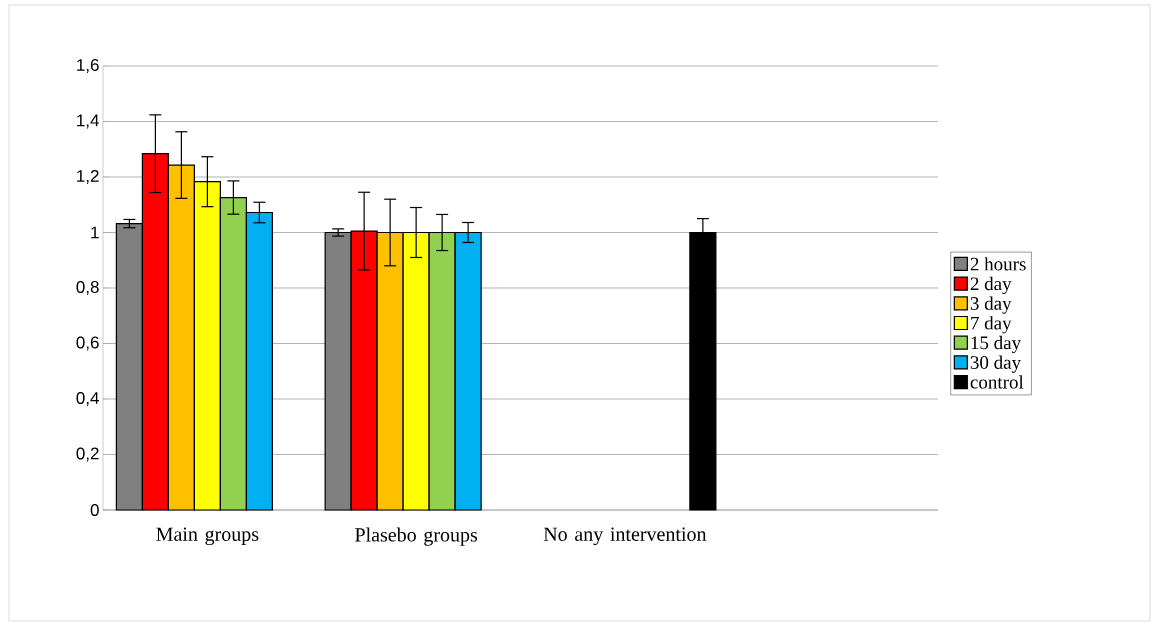 This screenshot has height=623, width=1153. I want to click on legend-label: 3 day, so click(991, 305).